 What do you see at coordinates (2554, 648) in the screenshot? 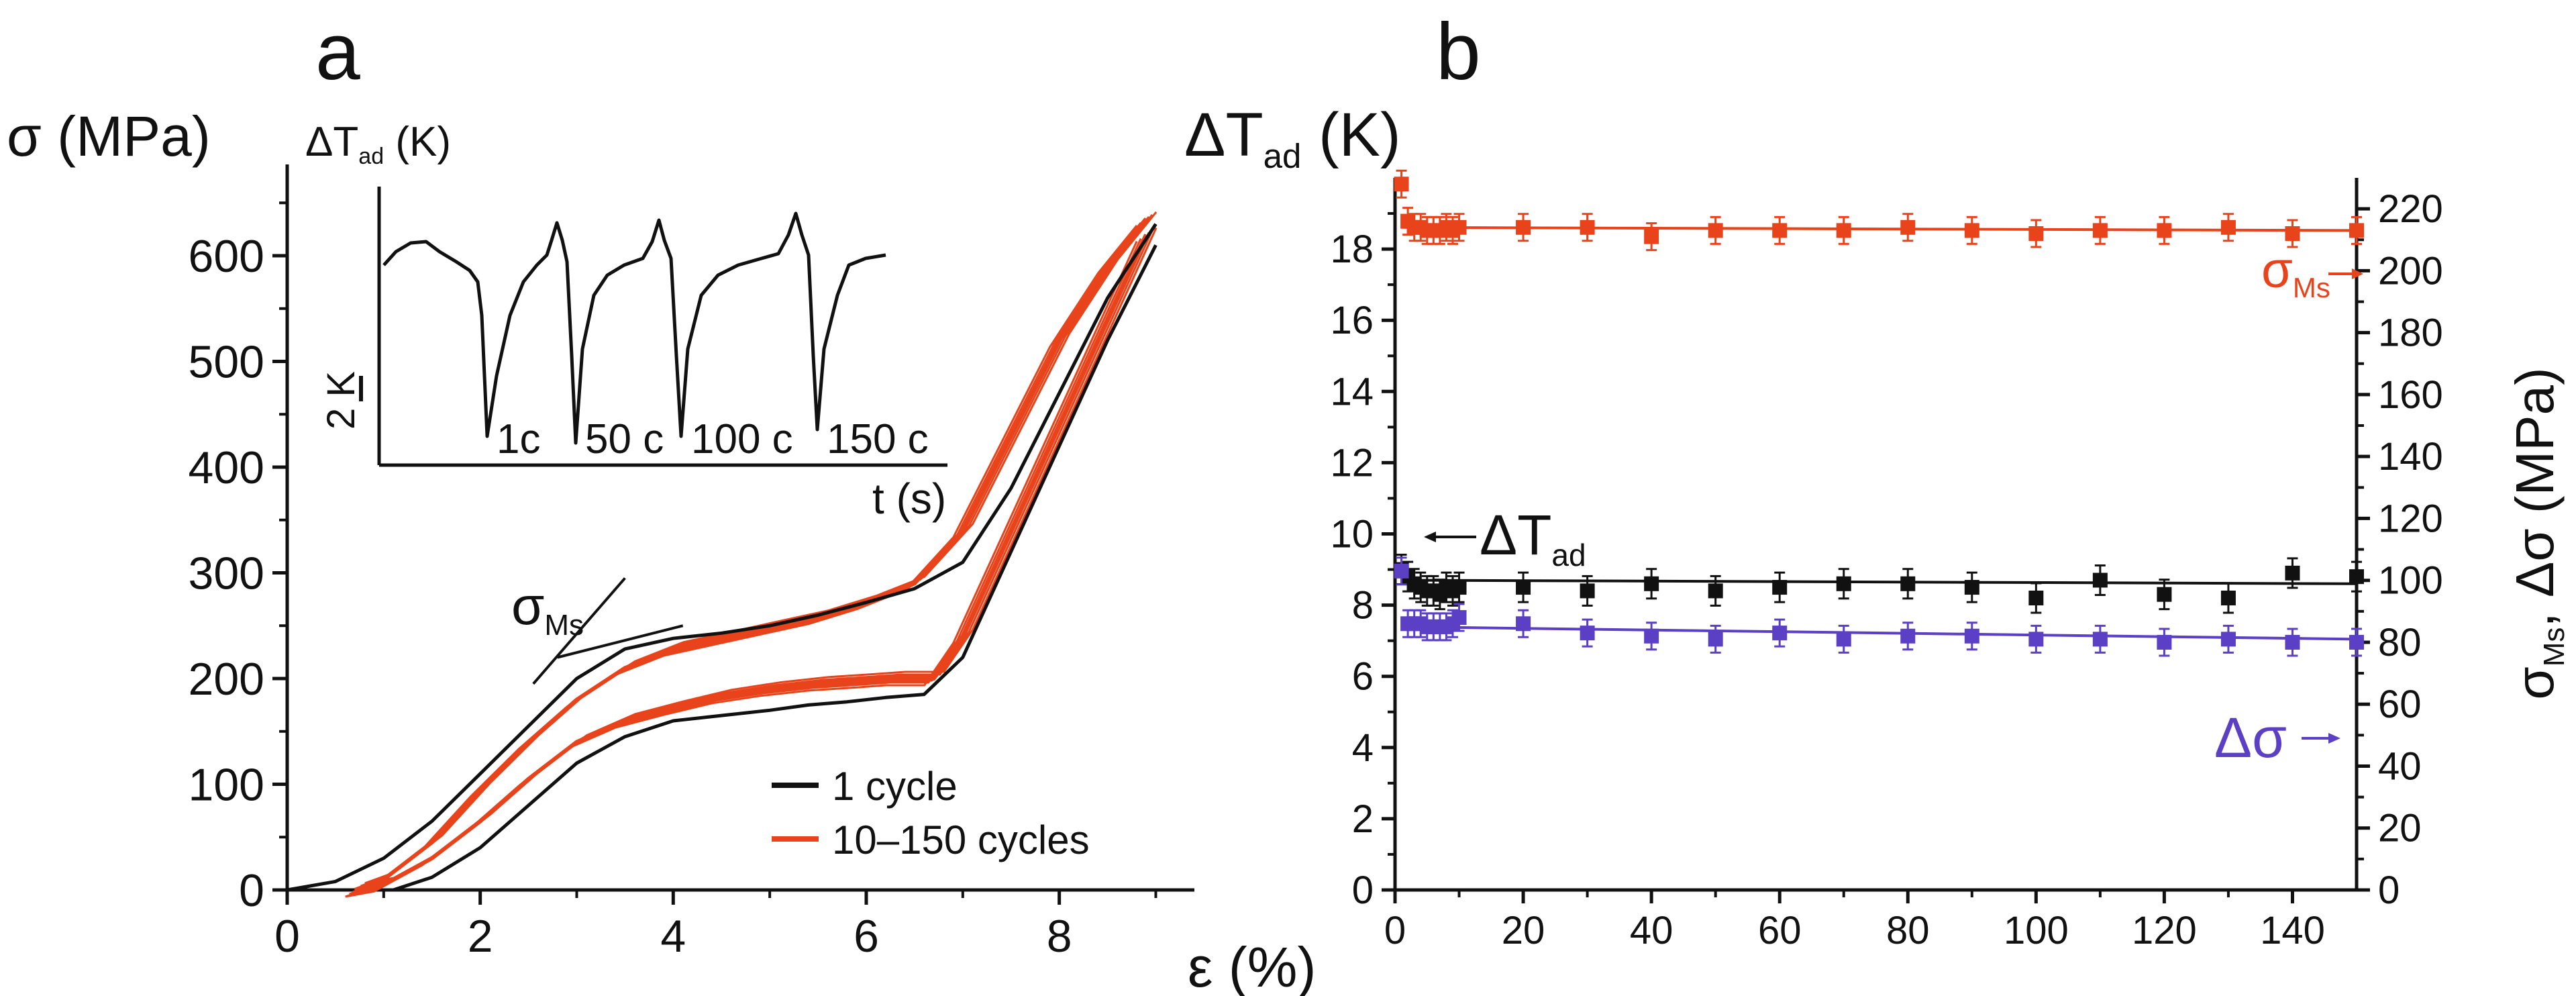
I see `right-axis-label-sub: Ms` at bounding box center [2554, 648].